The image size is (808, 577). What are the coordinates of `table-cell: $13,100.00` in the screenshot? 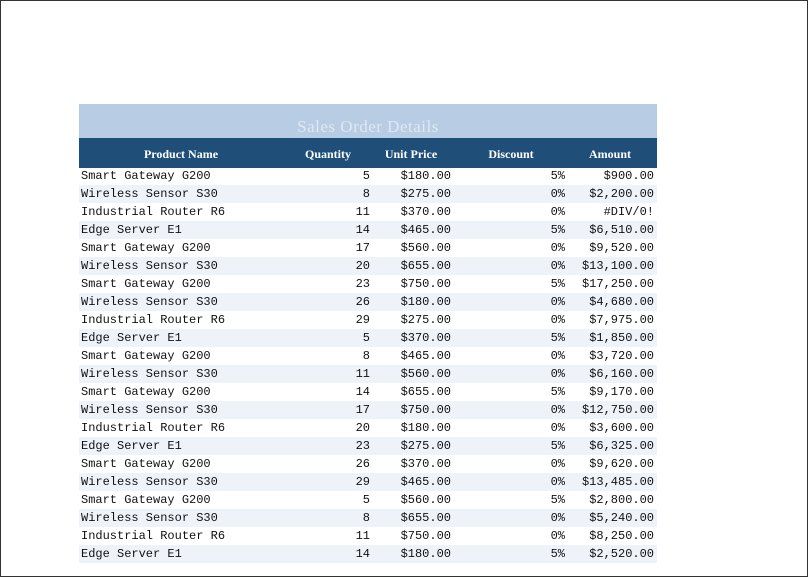 It's located at (617, 266).